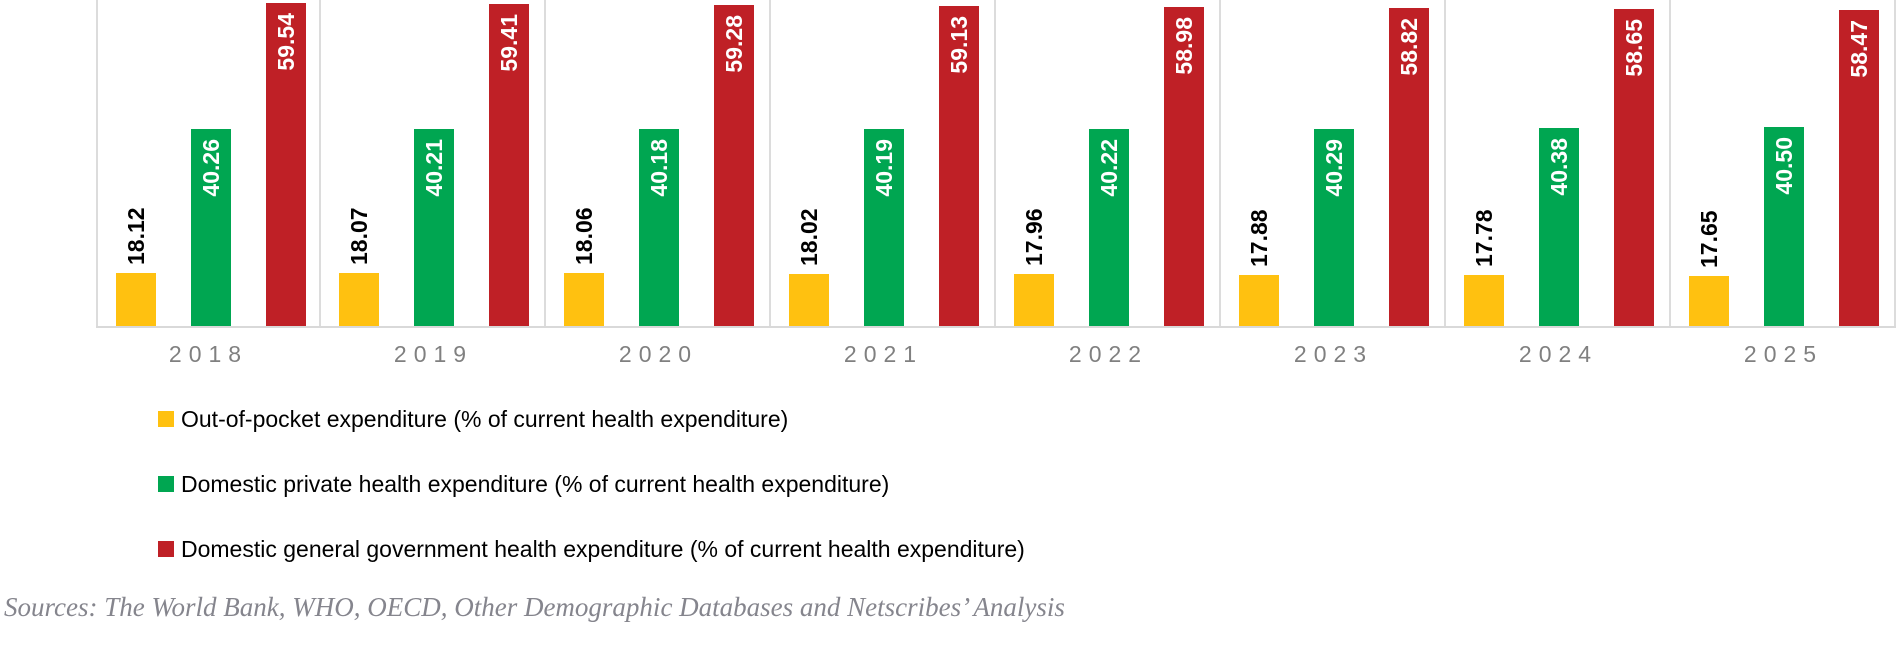  What do you see at coordinates (508, 164) in the screenshot?
I see `bar-2019-government-health` at bounding box center [508, 164].